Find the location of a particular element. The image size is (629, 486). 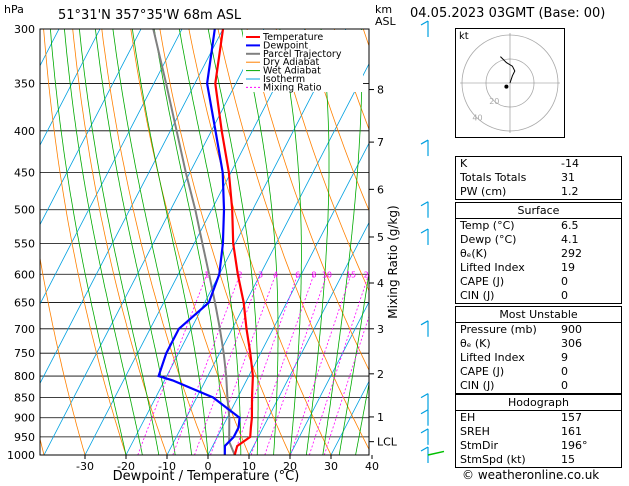

pressure-tick-label: 950 is located at coordinates (24, 437).